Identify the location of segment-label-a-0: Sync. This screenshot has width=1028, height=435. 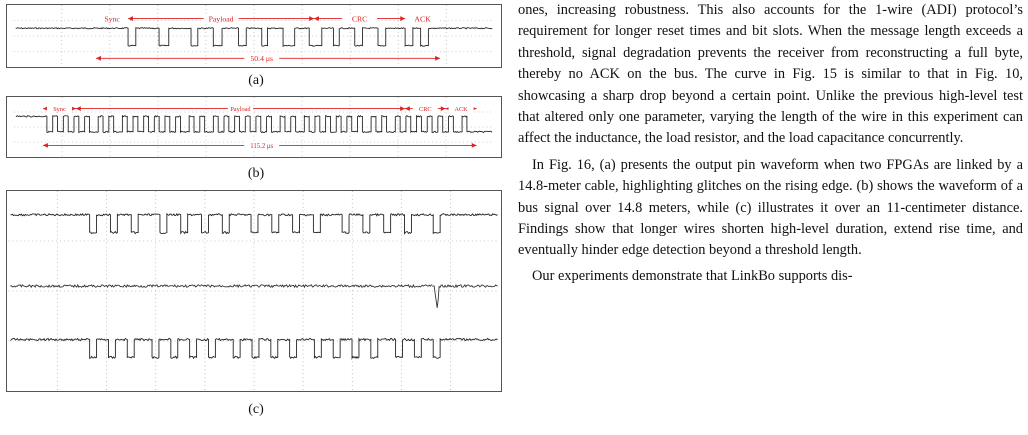
(112, 18).